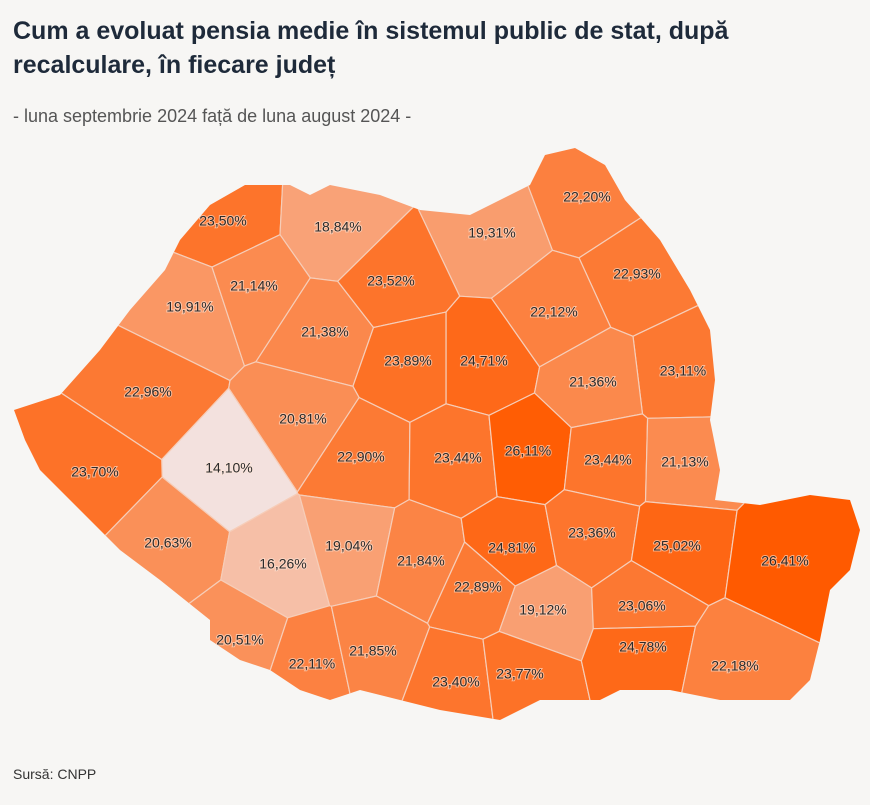  Describe the element at coordinates (592, 382) in the screenshot. I see `county-value-label: 21,36%` at that location.